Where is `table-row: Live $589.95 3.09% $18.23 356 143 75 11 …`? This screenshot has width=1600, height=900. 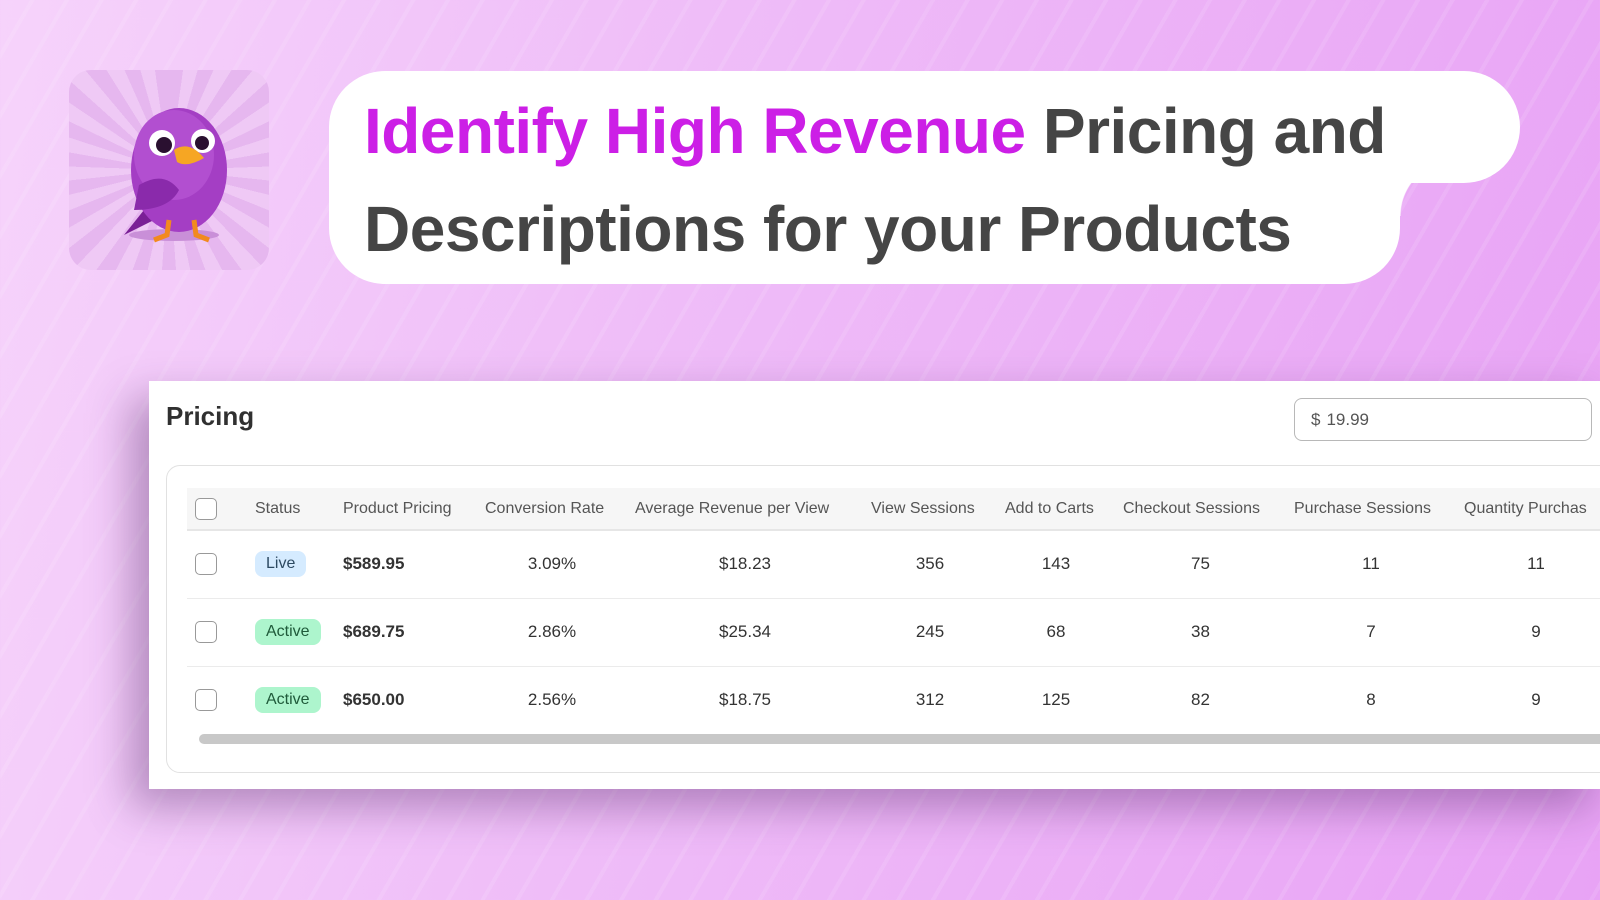
table-row: Live $589.95 3.09% $18.23 356 143 75 11 … is located at coordinates (893, 564).